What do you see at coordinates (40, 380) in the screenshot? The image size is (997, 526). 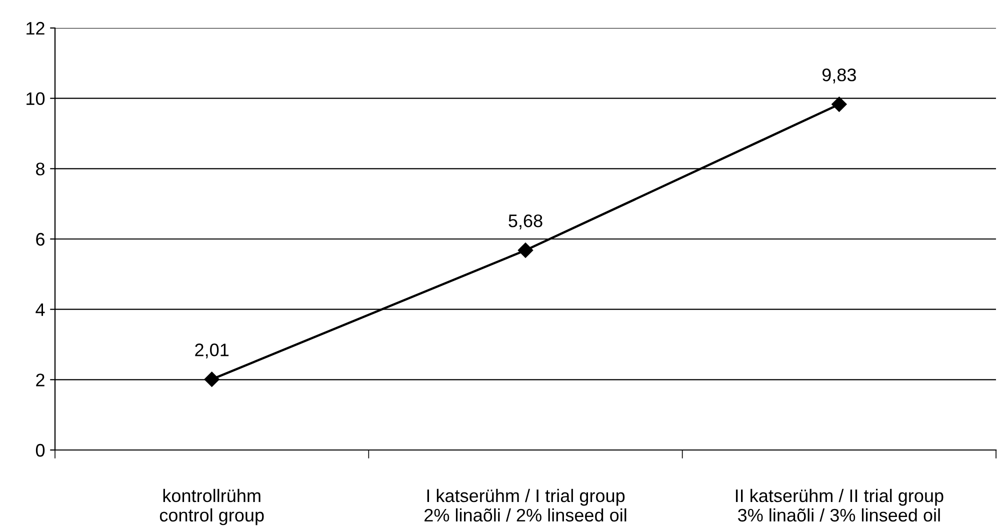 I see `y-tick-label: 2` at bounding box center [40, 380].